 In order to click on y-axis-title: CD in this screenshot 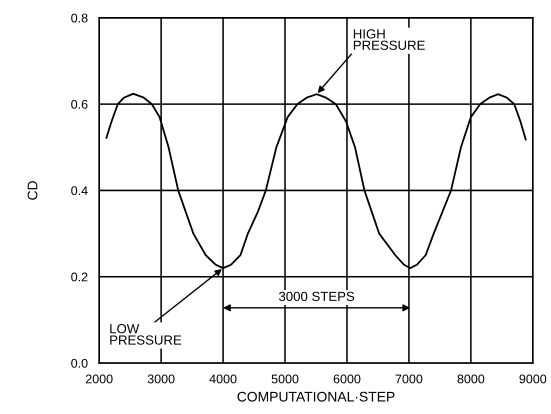, I will do `click(33, 190)`.